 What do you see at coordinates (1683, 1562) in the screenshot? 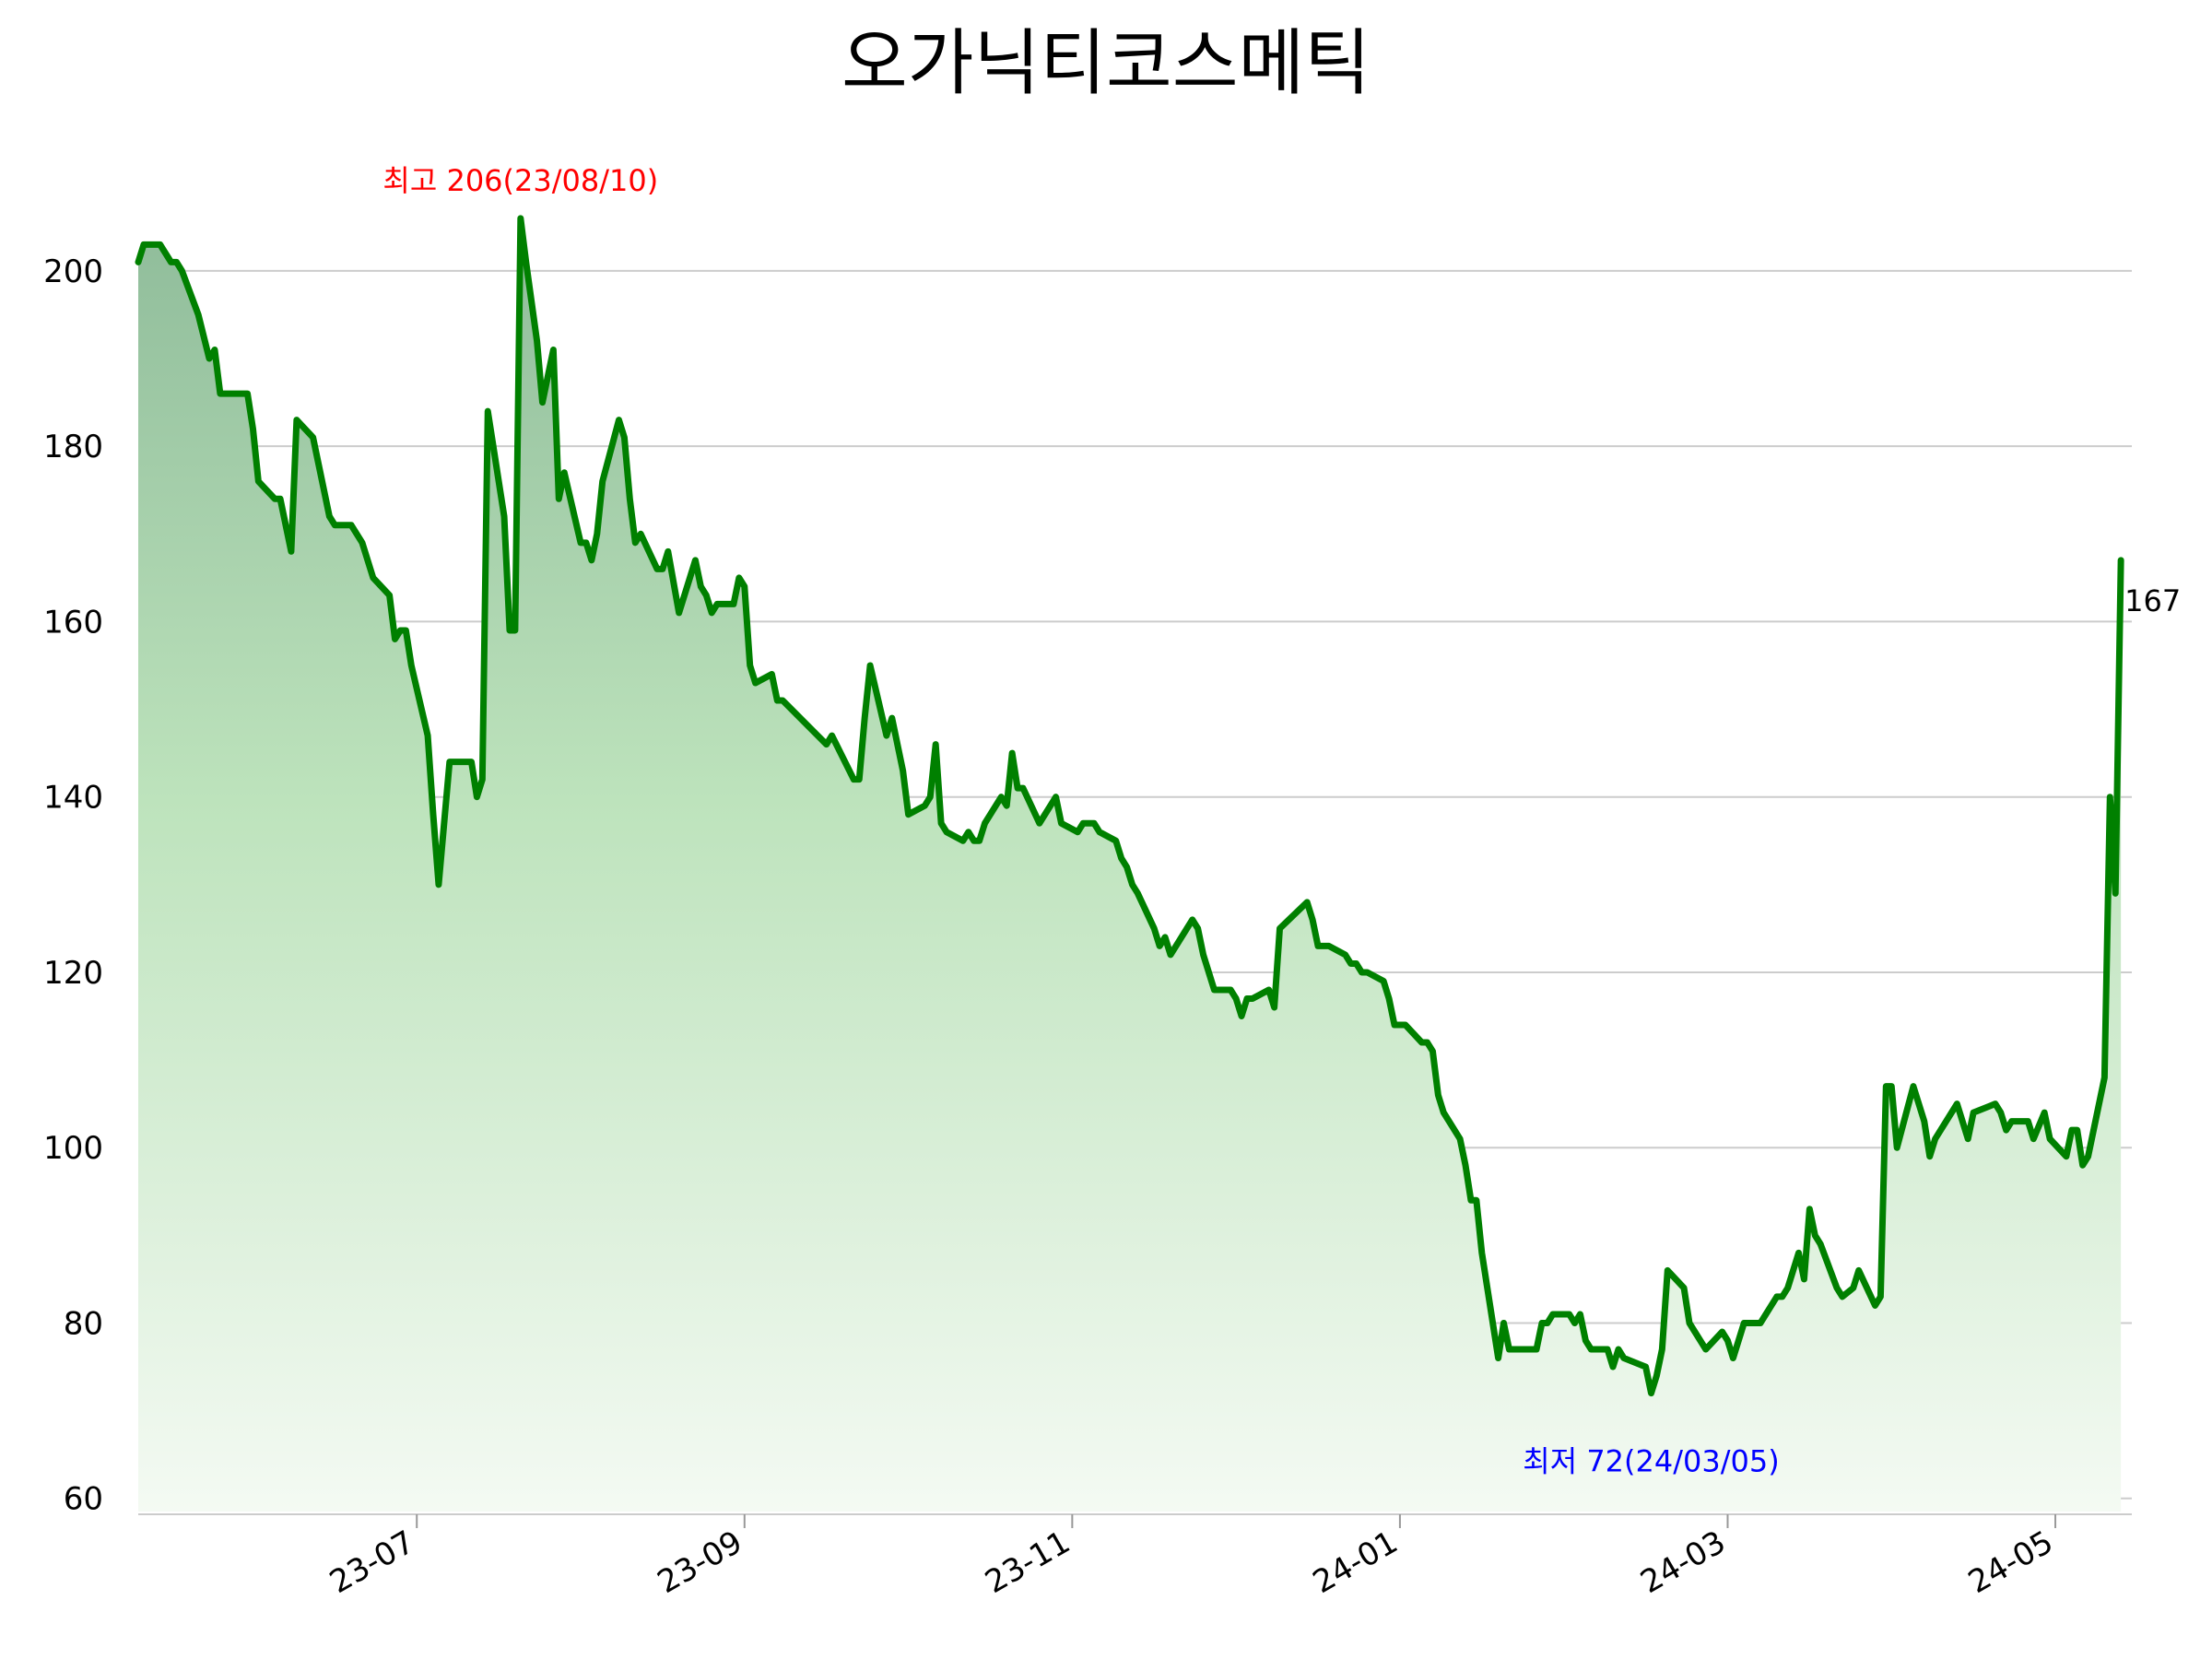
I see `xtick-label-24-03: 24-03` at bounding box center [1683, 1562].